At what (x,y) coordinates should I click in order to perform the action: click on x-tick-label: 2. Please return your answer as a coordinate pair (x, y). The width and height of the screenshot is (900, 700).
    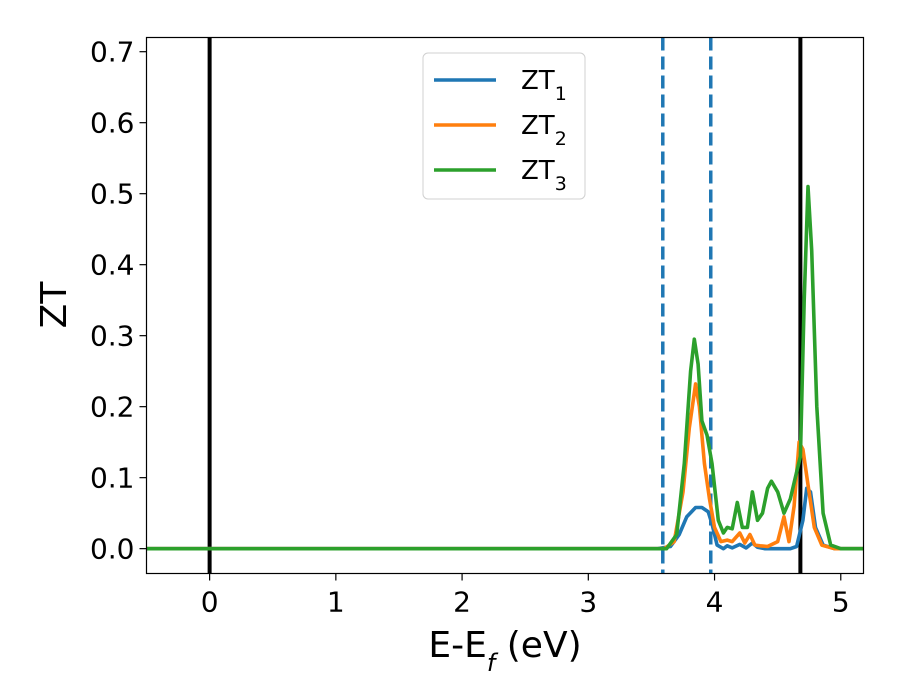
    Looking at the image, I should click on (462, 602).